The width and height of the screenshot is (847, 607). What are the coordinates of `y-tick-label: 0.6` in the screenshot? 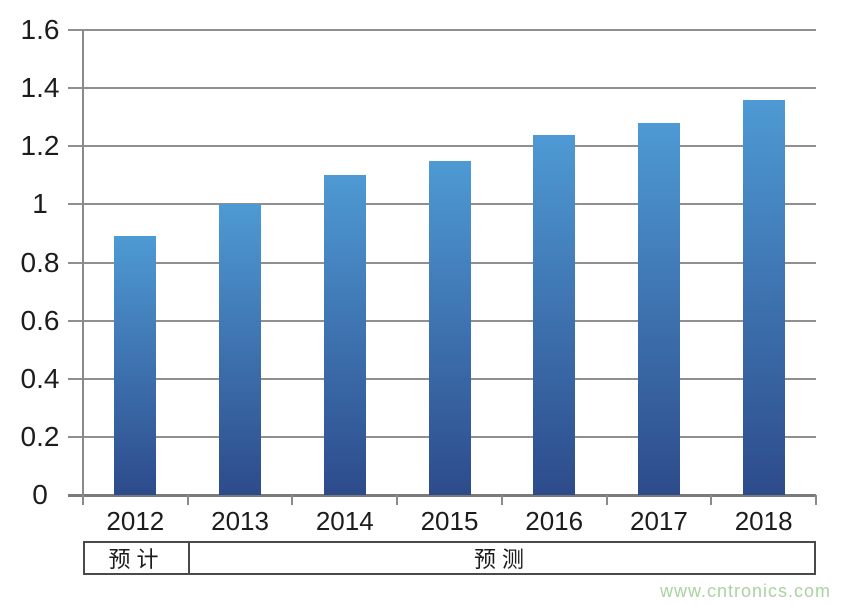 It's located at (40, 320).